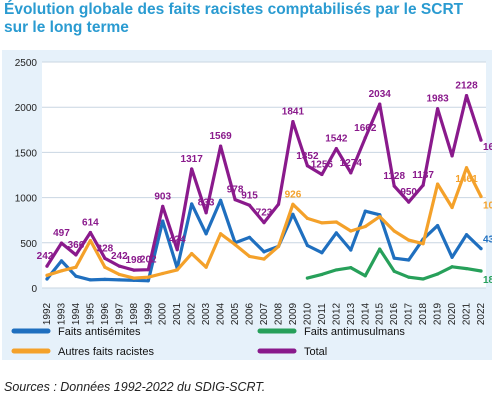 The width and height of the screenshot is (500, 404). I want to click on x-tick-label-2003: 2003, so click(206, 313).